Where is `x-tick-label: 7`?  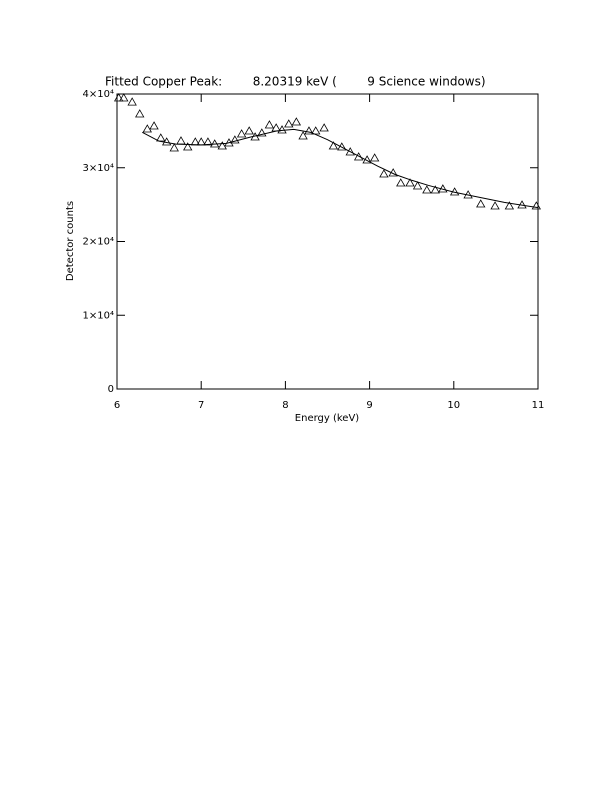
x-tick-label: 7 is located at coordinates (201, 405).